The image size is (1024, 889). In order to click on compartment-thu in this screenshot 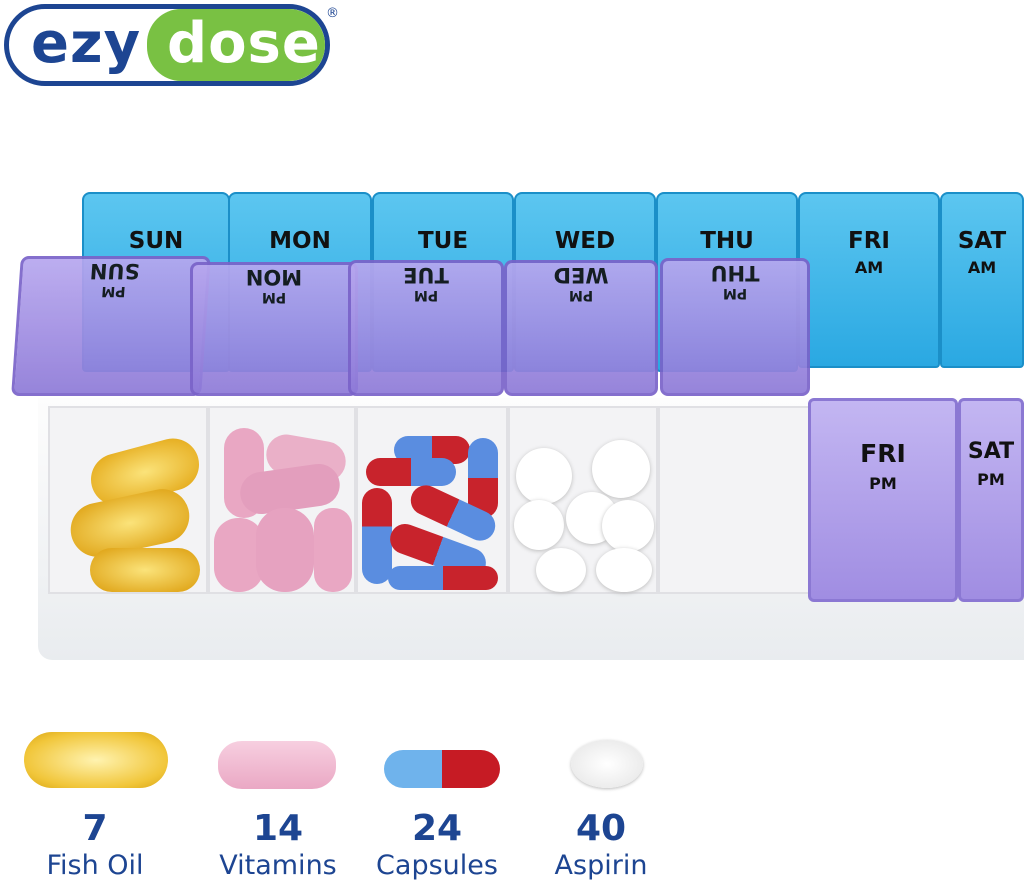, I will do `click(734, 500)`.